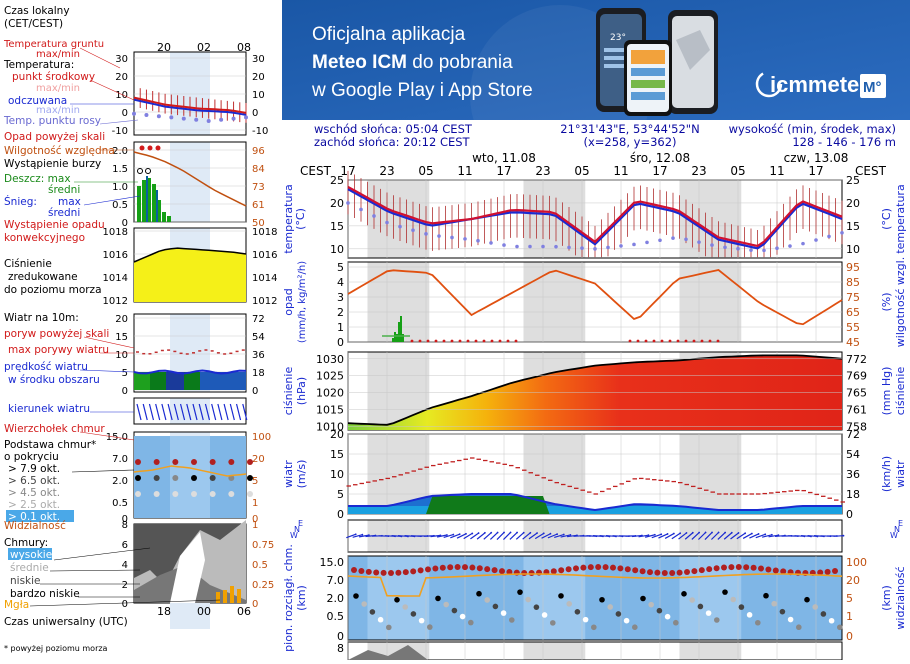 The height and width of the screenshot is (664, 910). I want to click on cb-unit-label: (km), so click(301, 598).